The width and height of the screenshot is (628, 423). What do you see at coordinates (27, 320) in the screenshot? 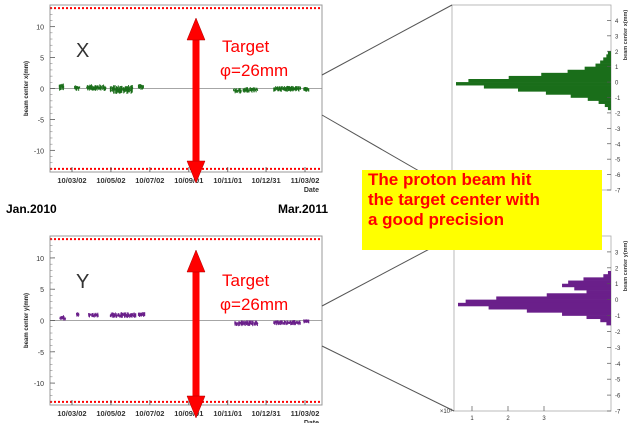
I see `y-axis-label: beam center y(mm)` at bounding box center [27, 320].